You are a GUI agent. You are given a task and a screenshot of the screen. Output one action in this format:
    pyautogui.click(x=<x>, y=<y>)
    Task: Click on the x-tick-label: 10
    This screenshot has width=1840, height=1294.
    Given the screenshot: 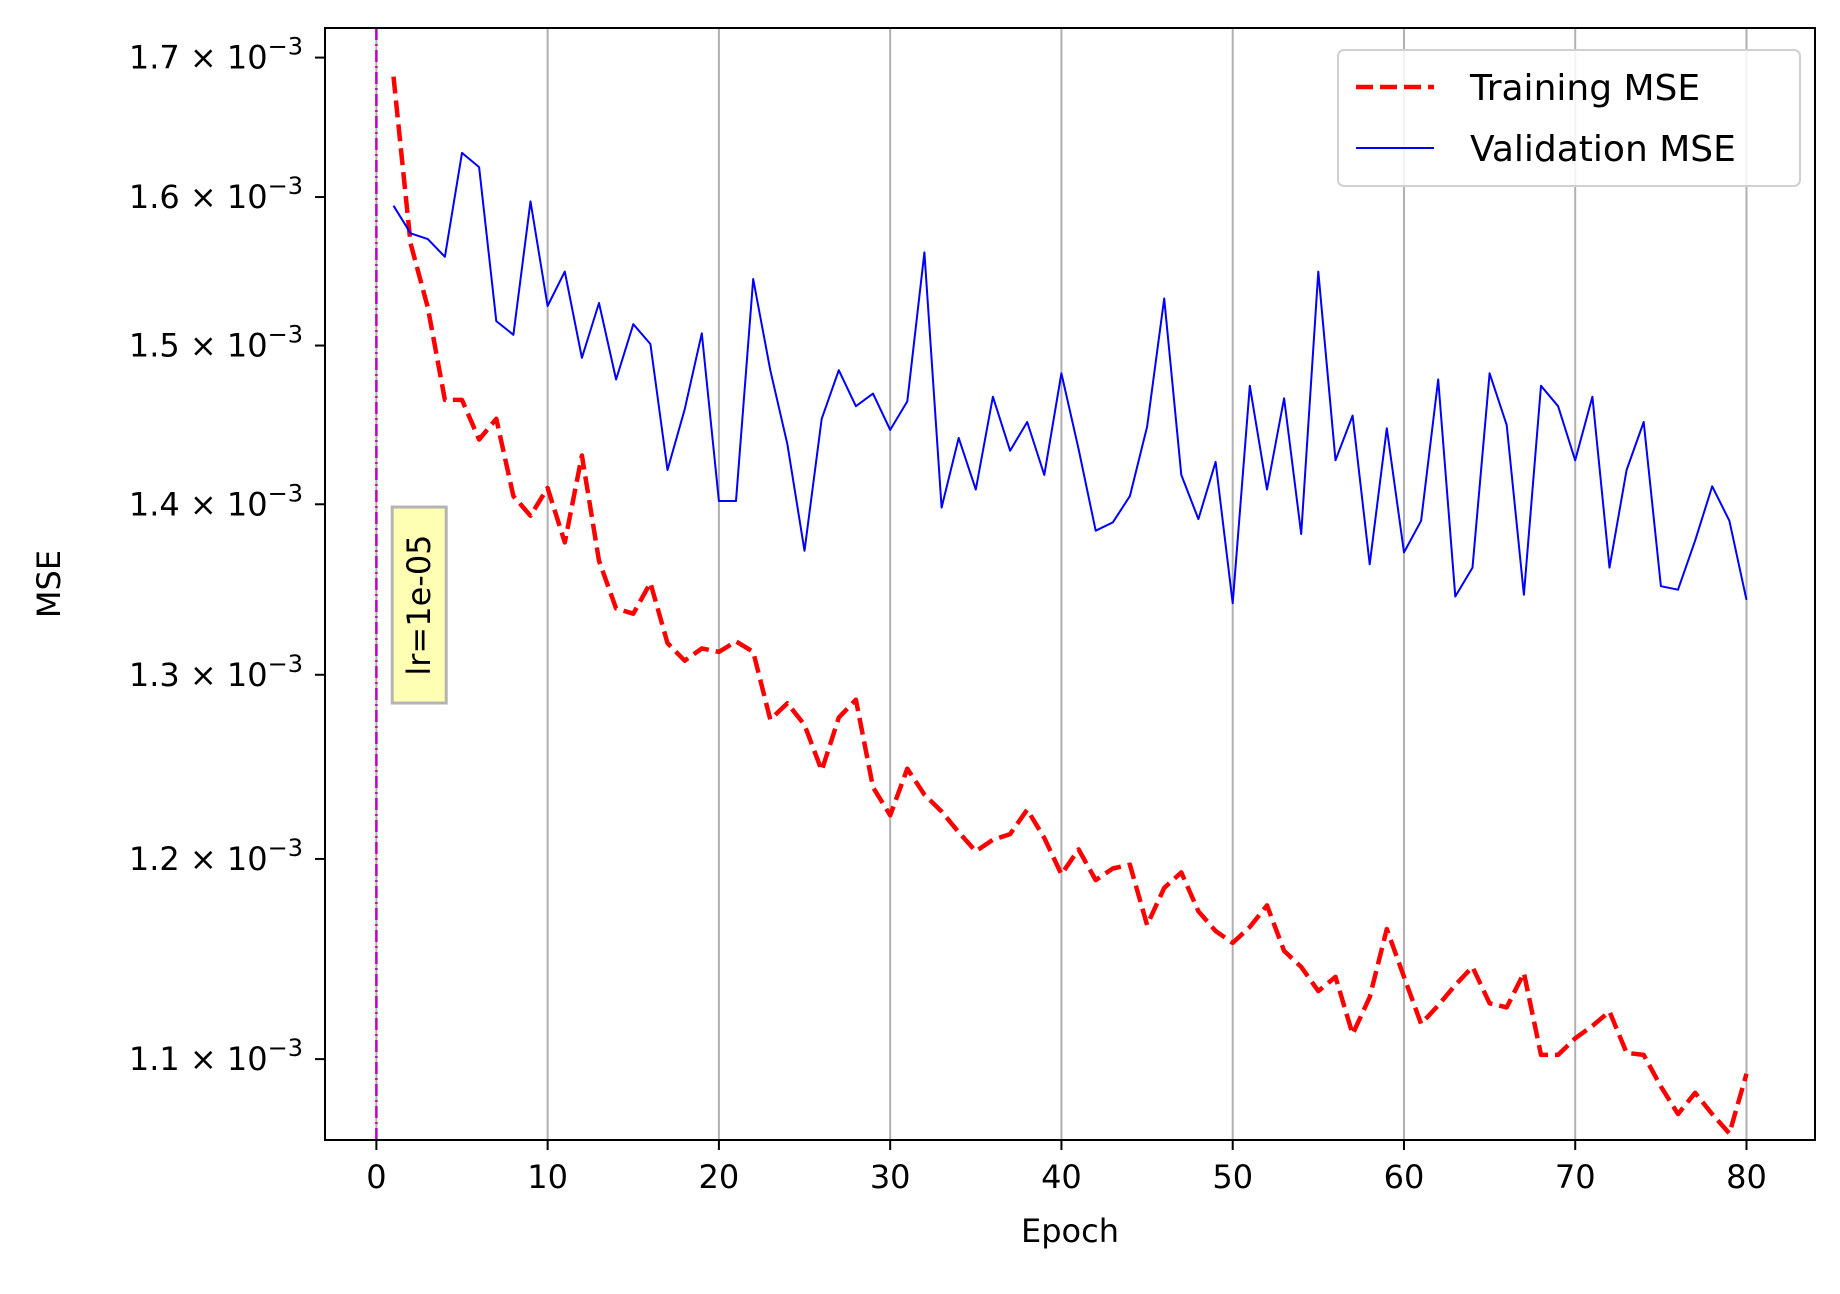 What is the action you would take?
    pyautogui.click(x=547, y=1177)
    